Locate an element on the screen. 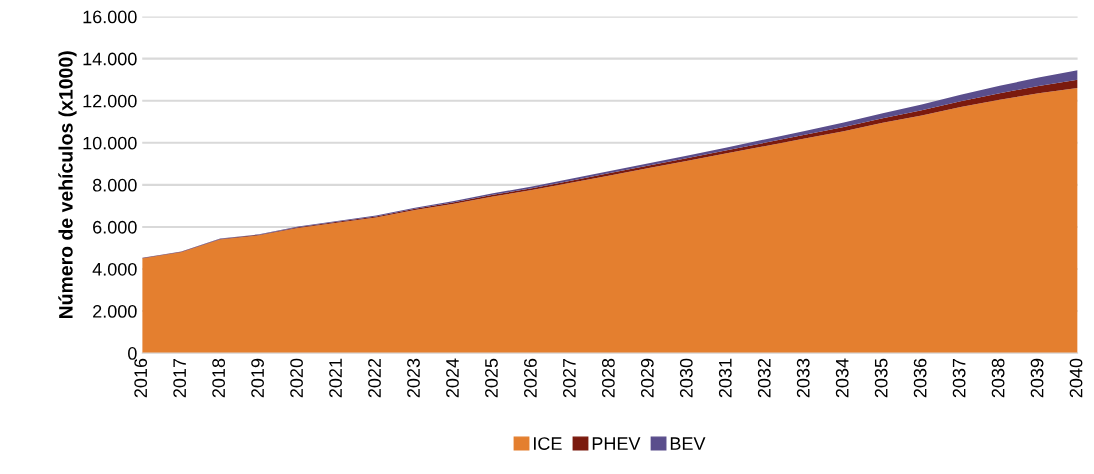 The image size is (1094, 474). x-tick-label: 2030 is located at coordinates (686, 378).